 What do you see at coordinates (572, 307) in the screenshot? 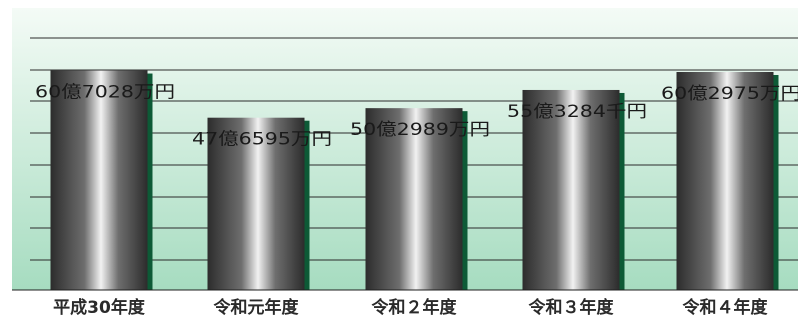
I see `category-label: 令和３年度` at bounding box center [572, 307].